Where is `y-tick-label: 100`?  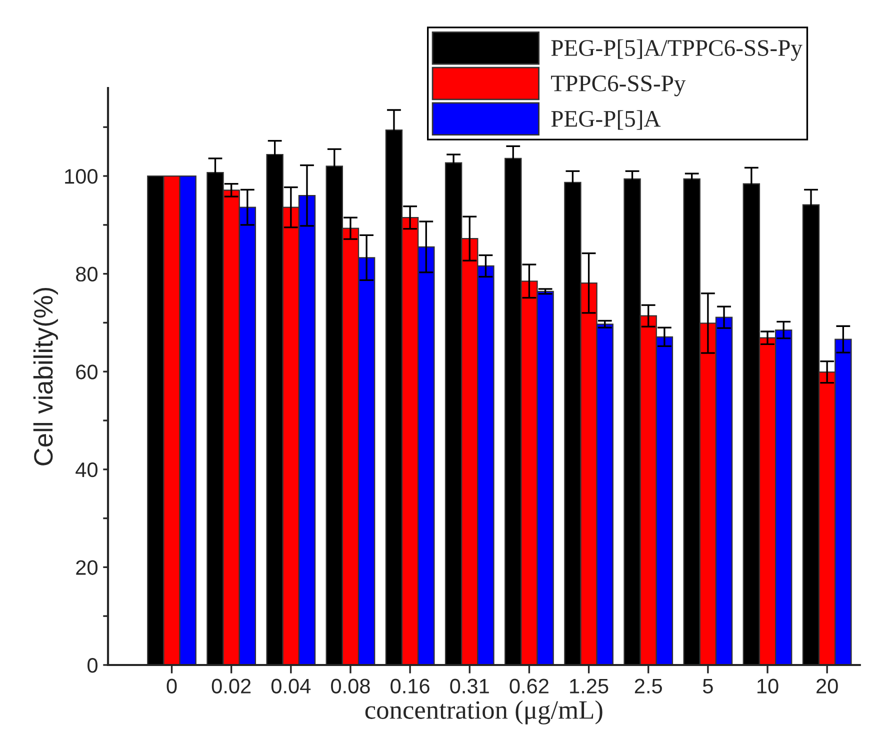
y-tick-label: 100 is located at coordinates (81, 176).